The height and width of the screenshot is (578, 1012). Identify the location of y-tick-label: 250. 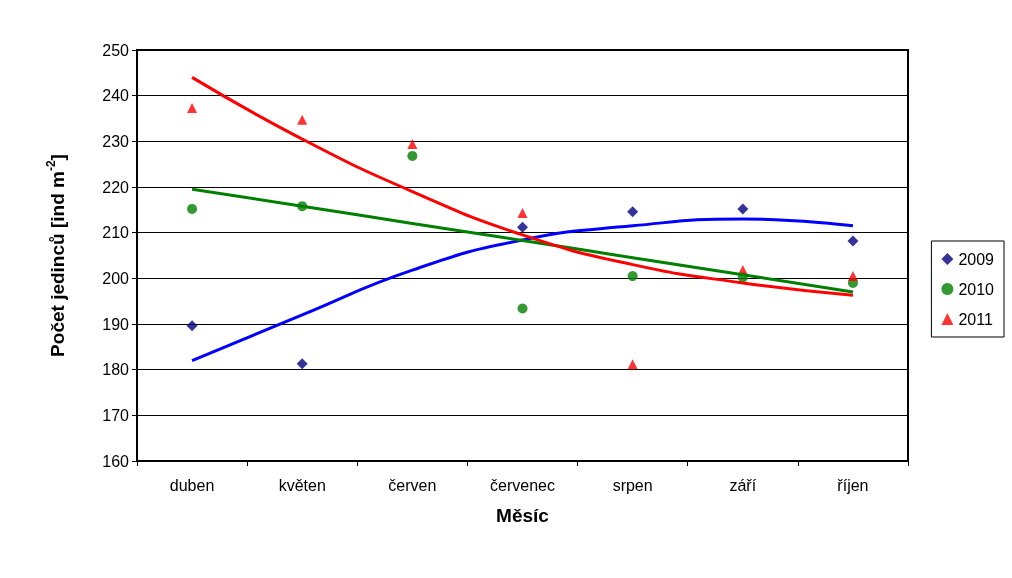
(116, 50).